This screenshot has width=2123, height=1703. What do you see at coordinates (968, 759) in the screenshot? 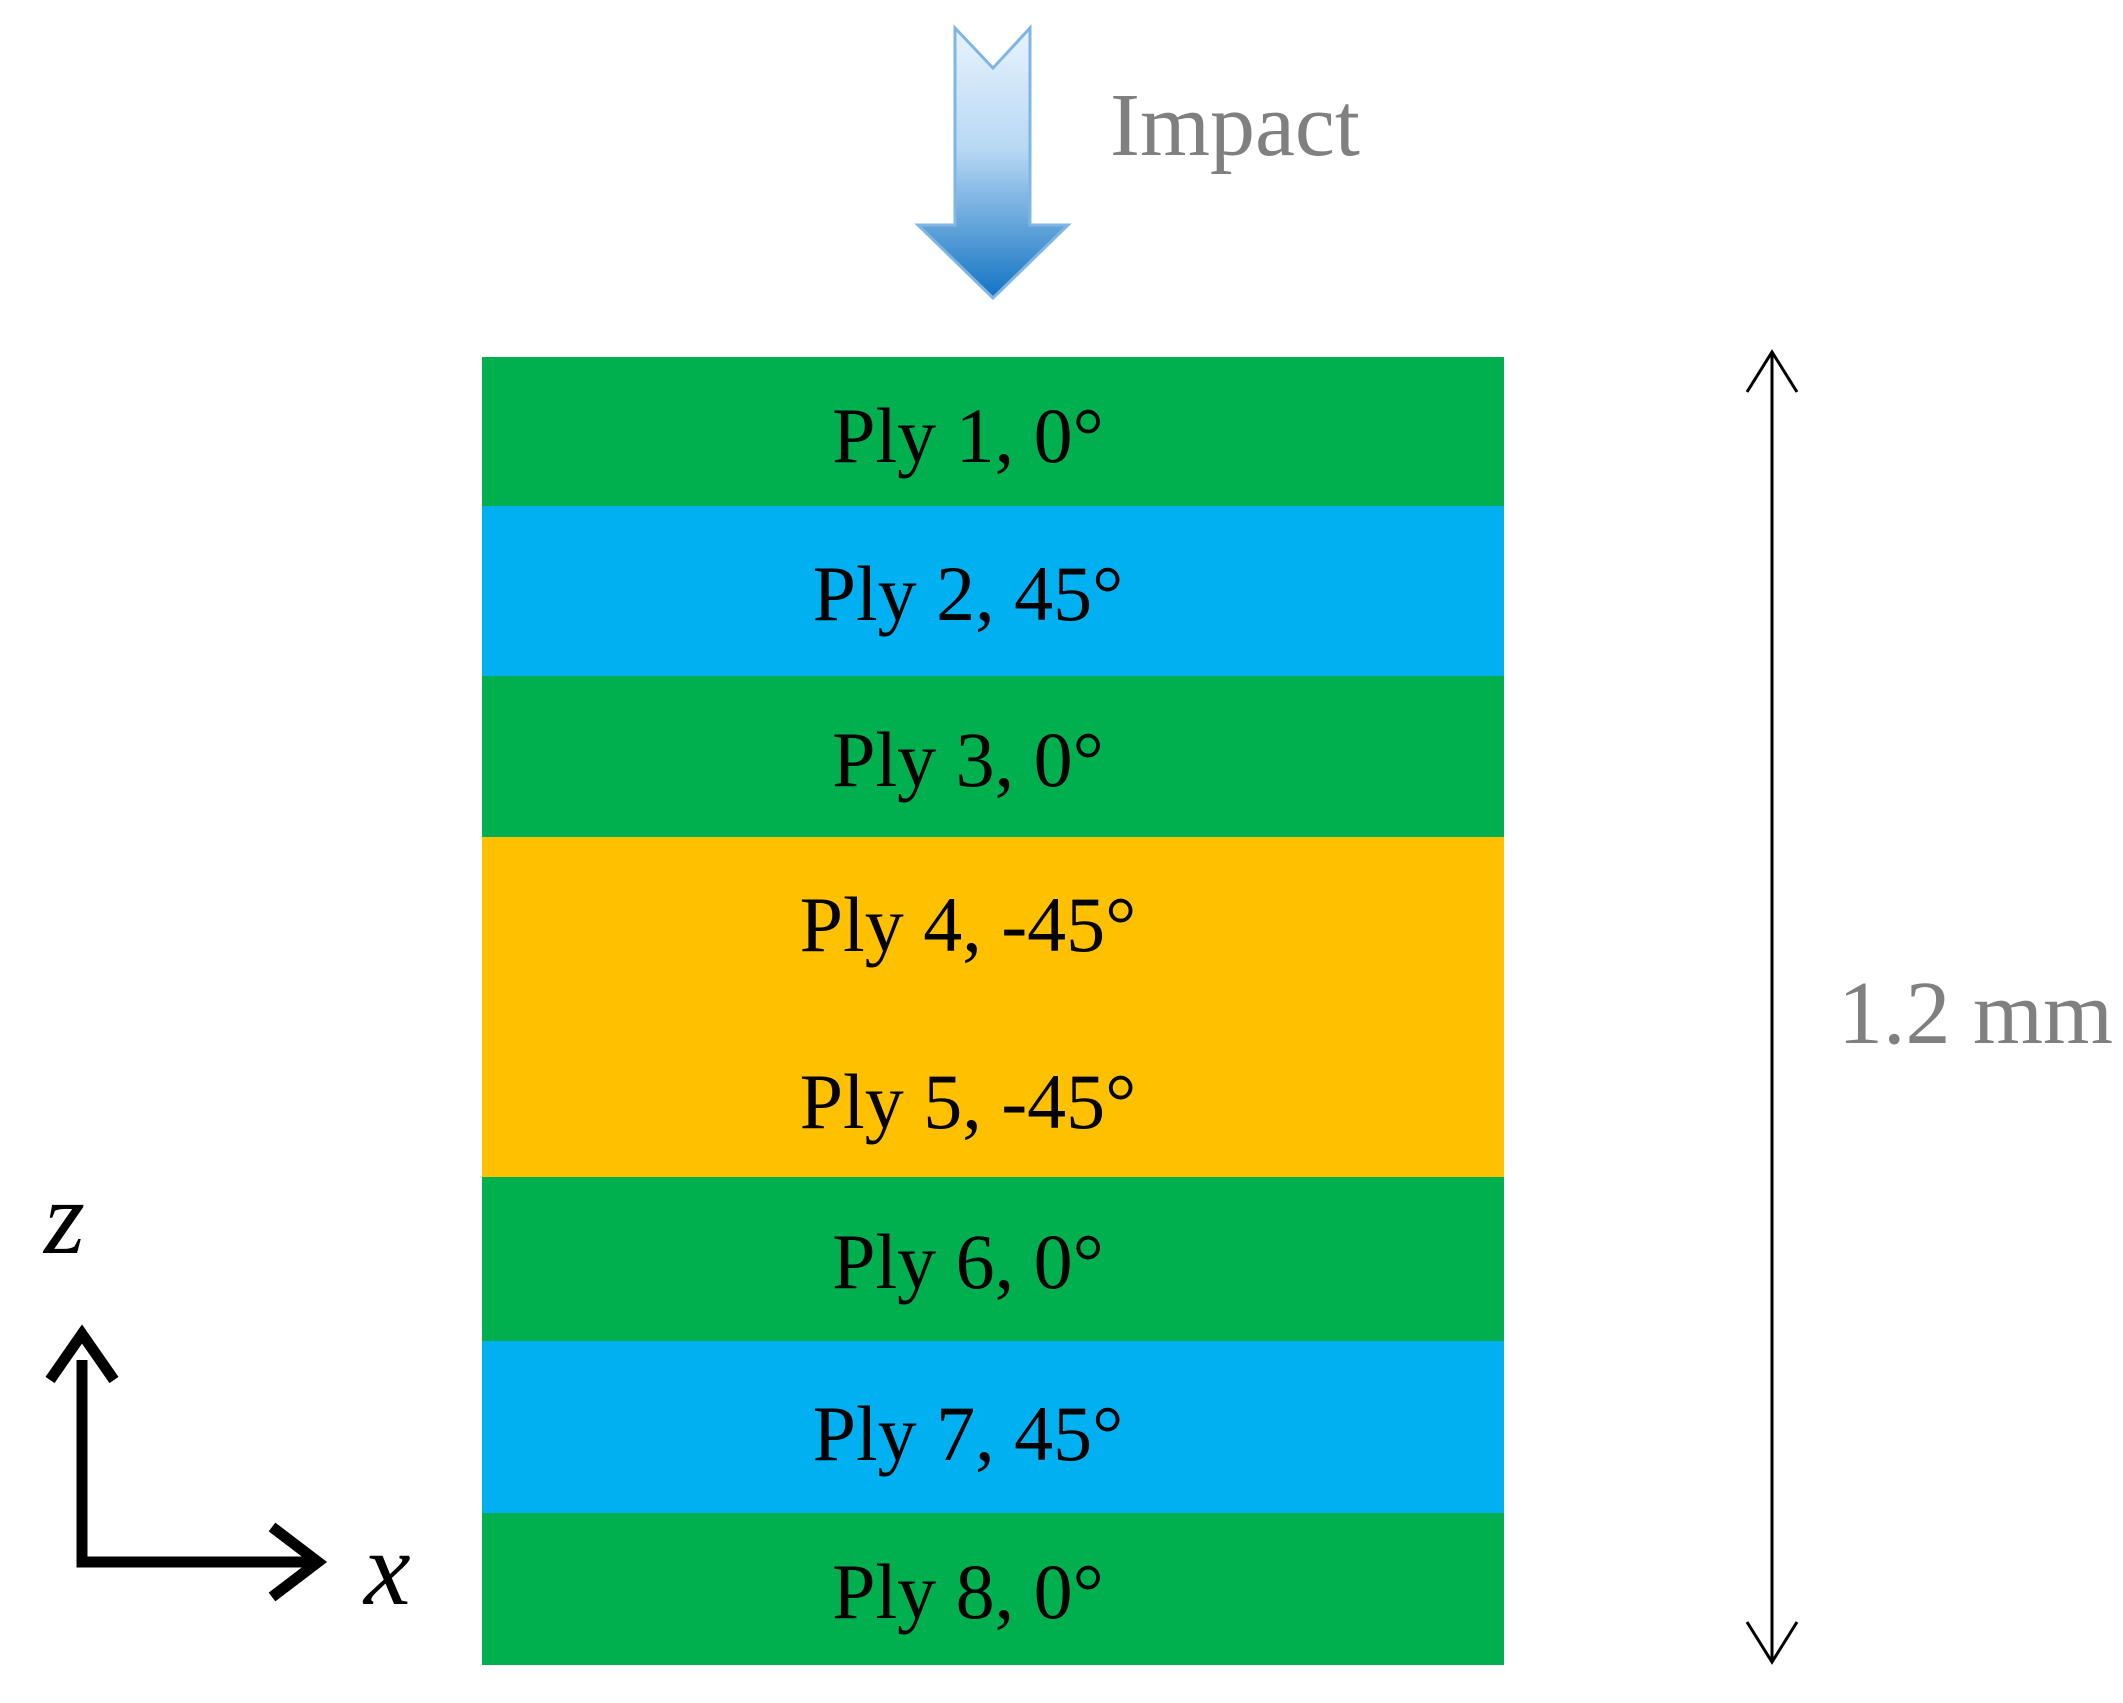
I see `ply-3-label: Ply 3, 0°` at bounding box center [968, 759].